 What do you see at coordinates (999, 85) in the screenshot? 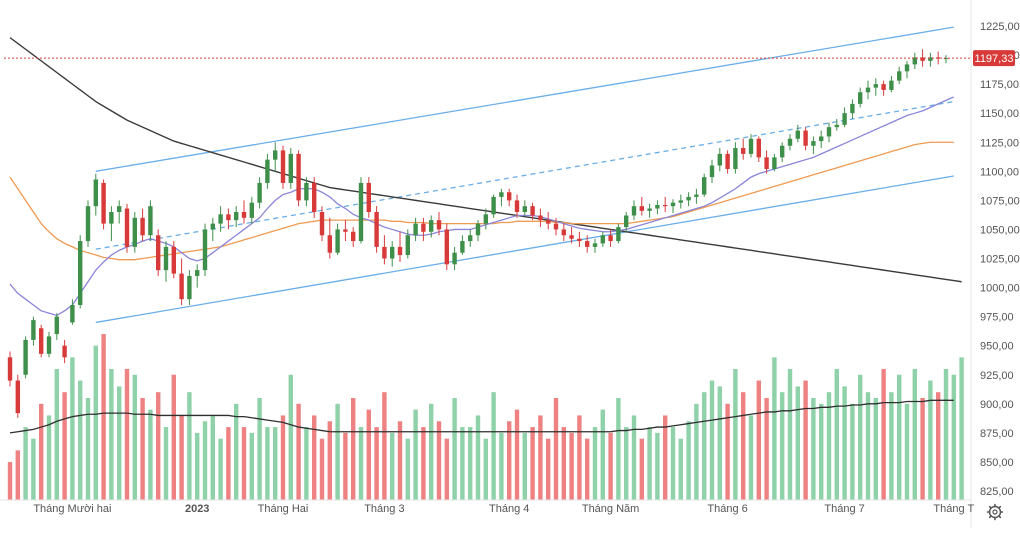
I see `y-tick-label: 1175,00` at bounding box center [999, 85].